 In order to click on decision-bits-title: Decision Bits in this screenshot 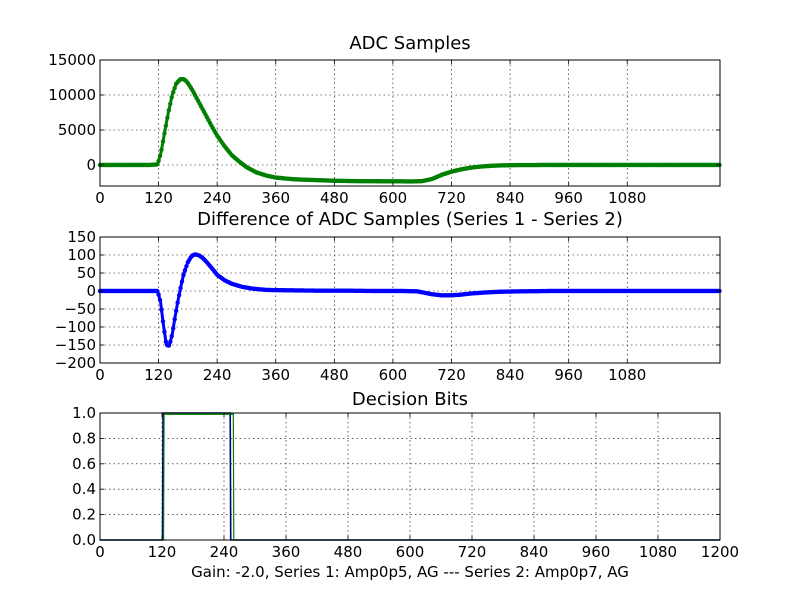, I will do `click(410, 399)`.